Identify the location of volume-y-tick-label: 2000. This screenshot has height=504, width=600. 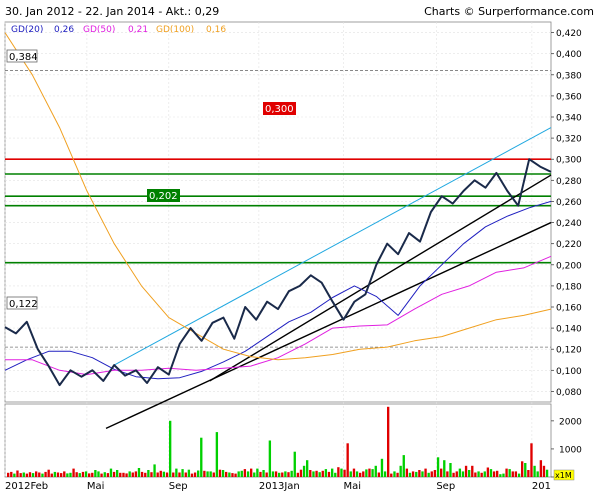
(570, 422).